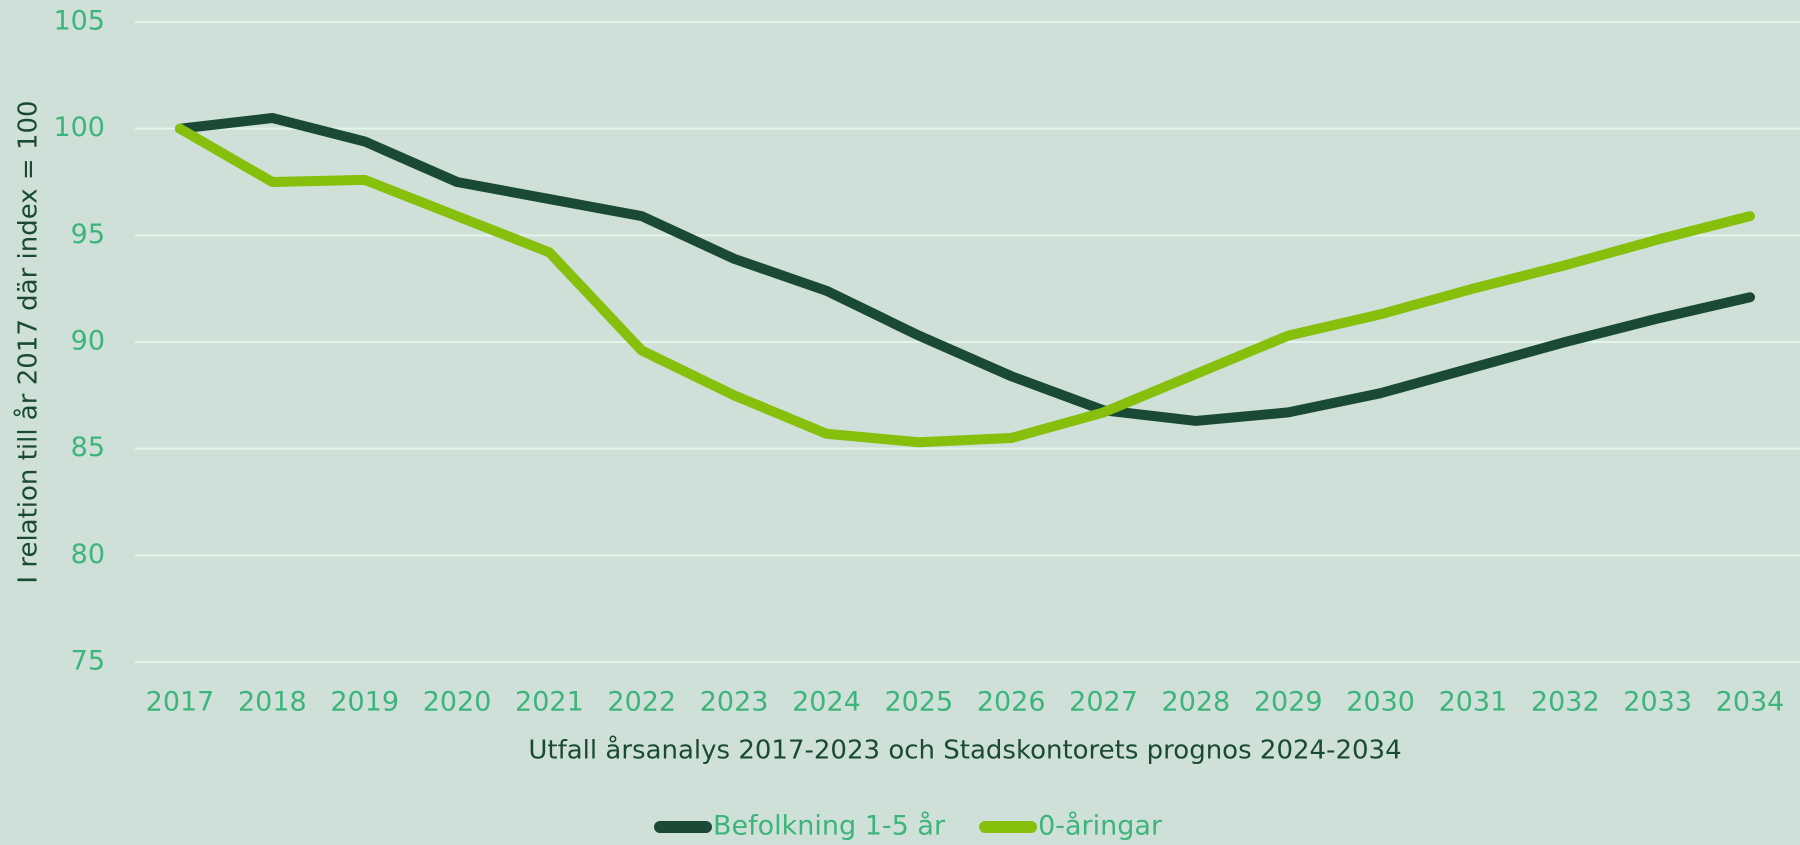  I want to click on x-tick-label: 2019, so click(364, 702).